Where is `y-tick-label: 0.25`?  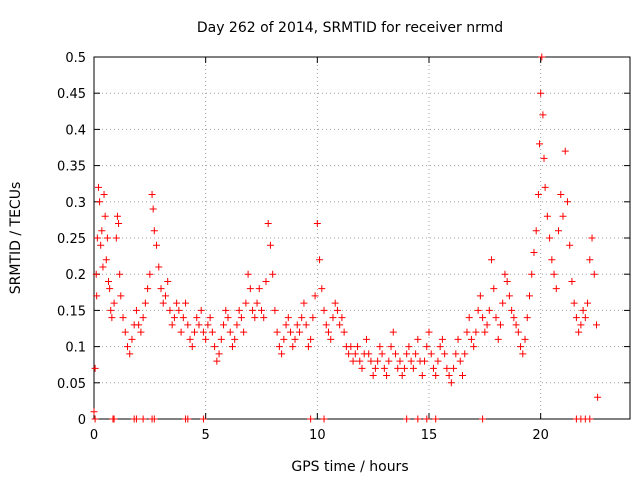
y-tick-label: 0.25 is located at coordinates (71, 239).